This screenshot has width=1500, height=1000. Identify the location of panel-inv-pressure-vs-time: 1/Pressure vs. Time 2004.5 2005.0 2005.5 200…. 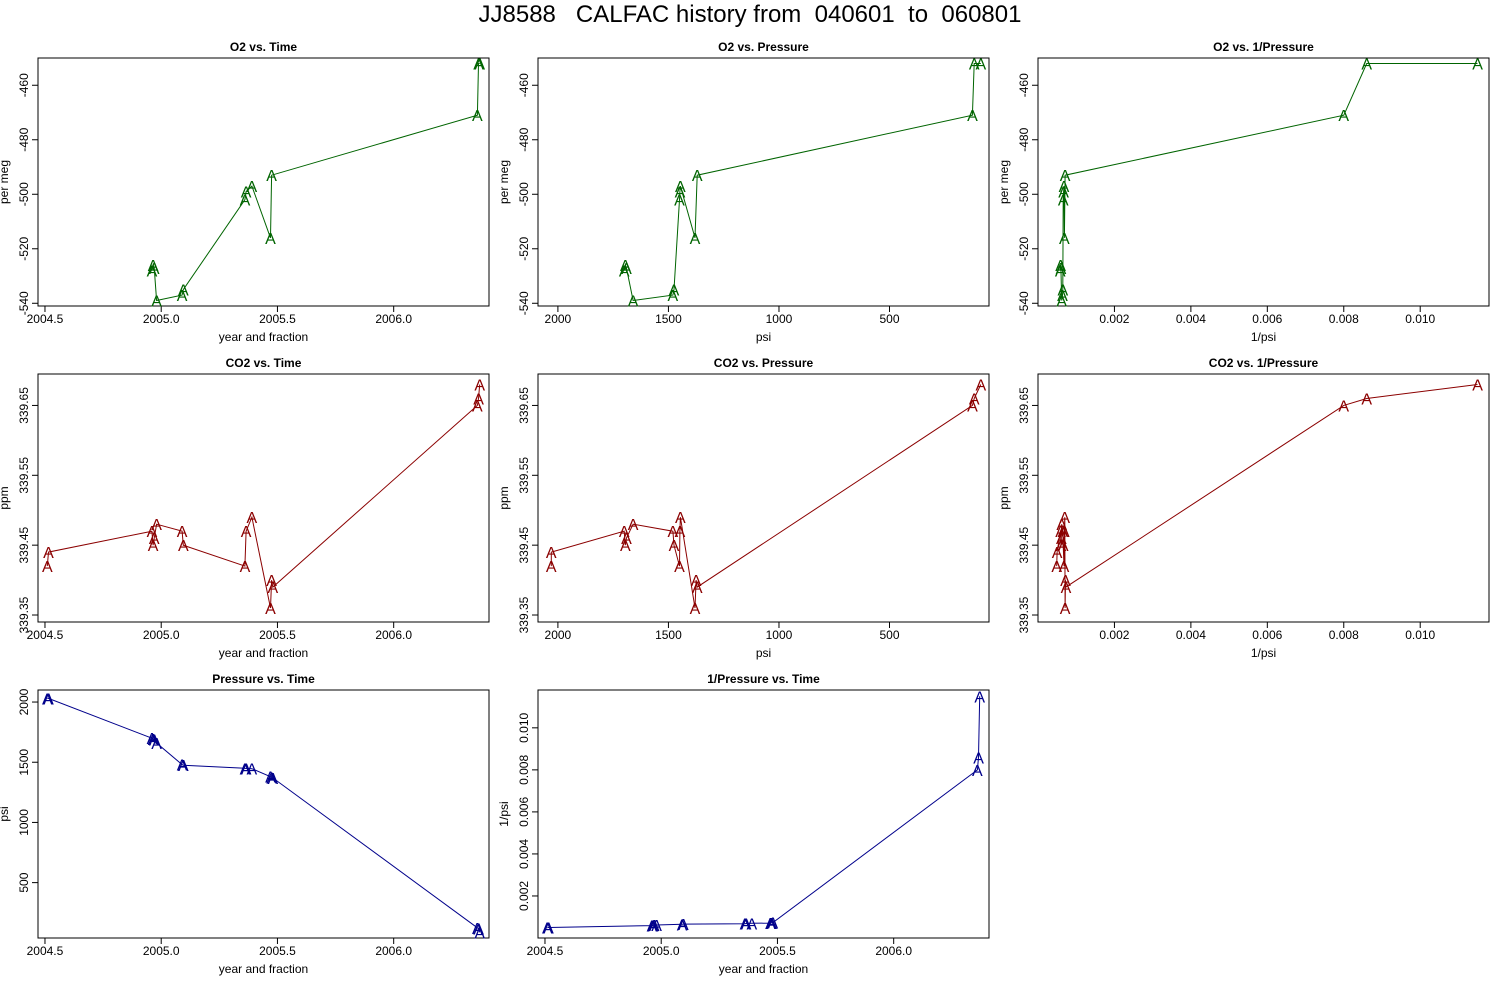
(743, 824).